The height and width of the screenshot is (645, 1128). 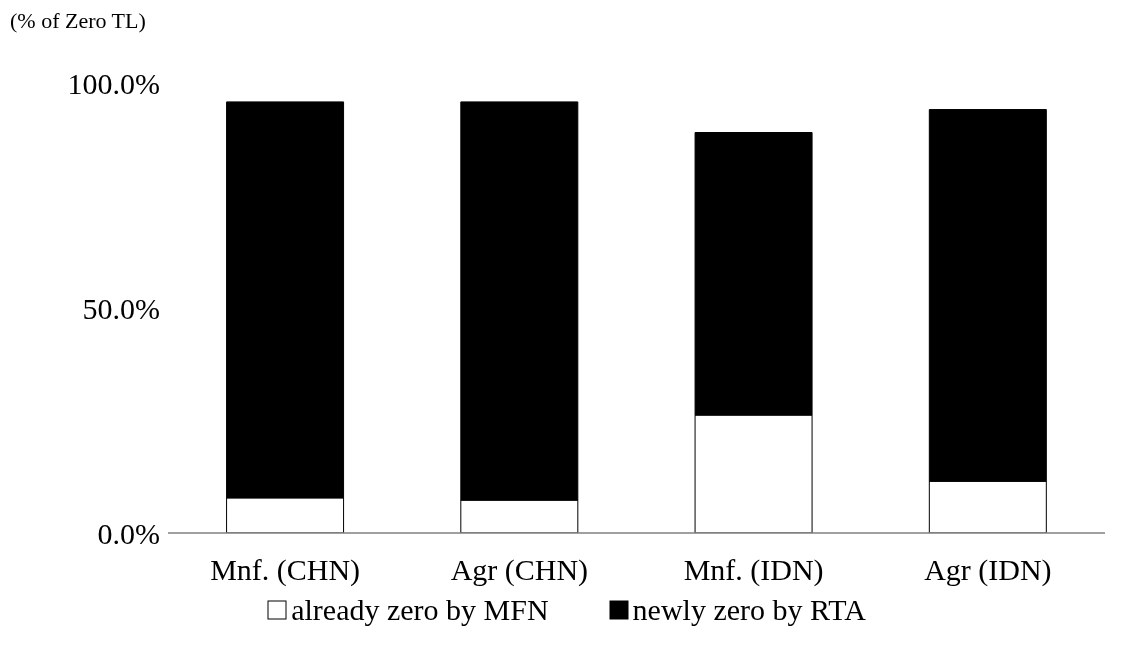 What do you see at coordinates (748, 610) in the screenshot?
I see `legend-label: newly zero by RTA` at bounding box center [748, 610].